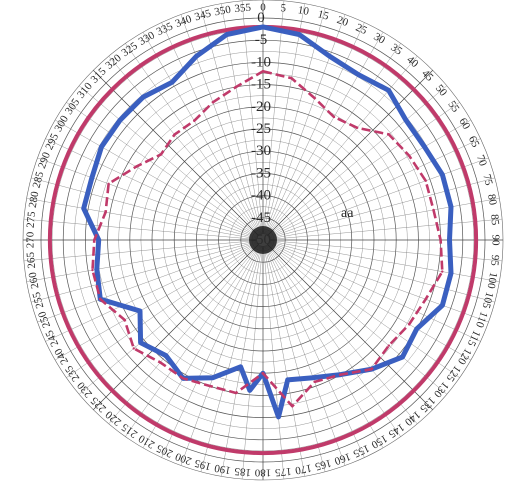 This screenshot has width=527, height=496. Describe the element at coordinates (396, 50) in the screenshot. I see `angle-tick-label: 35` at that location.